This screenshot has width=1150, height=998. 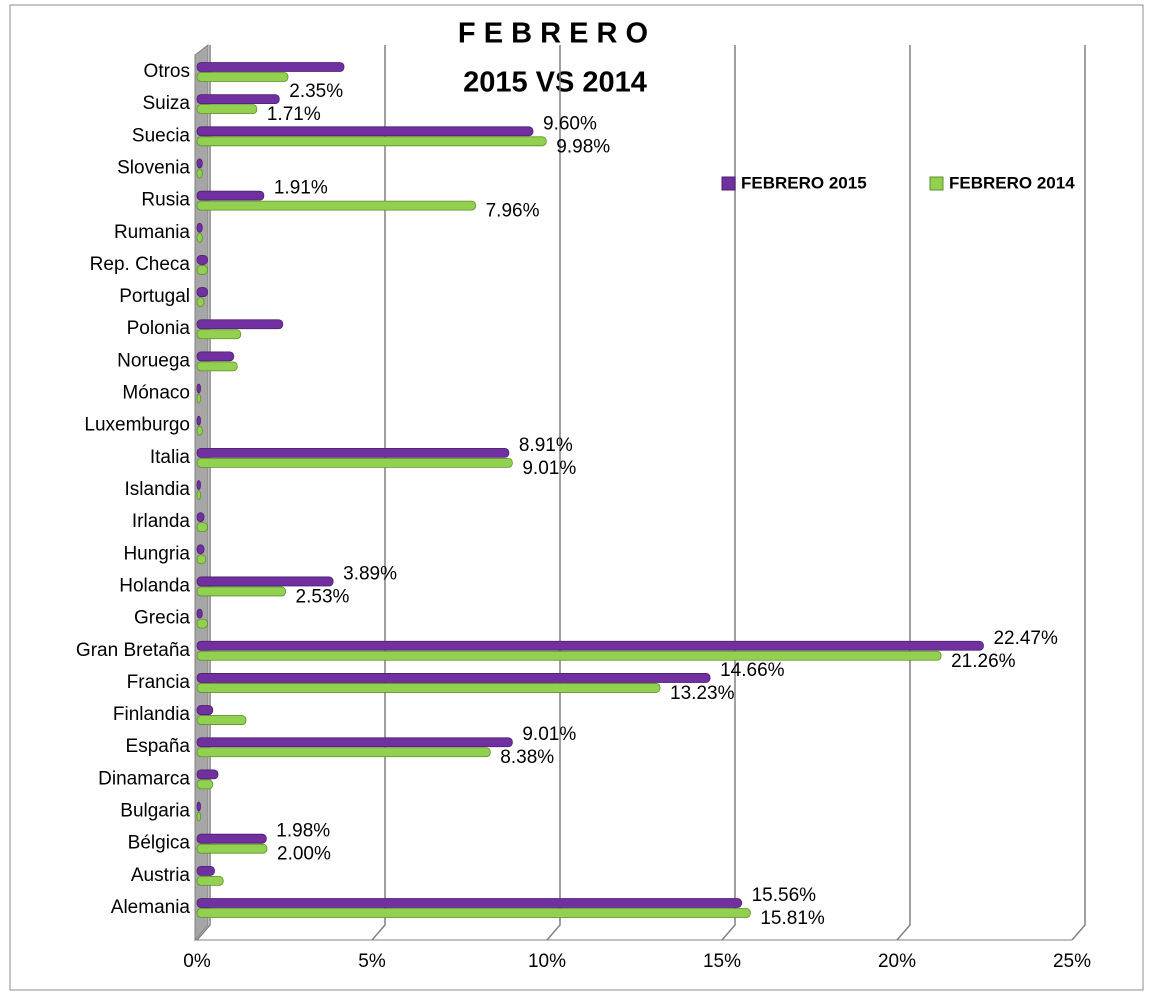 What do you see at coordinates (513, 211) in the screenshot?
I see `data-label: 7.96%` at bounding box center [513, 211].